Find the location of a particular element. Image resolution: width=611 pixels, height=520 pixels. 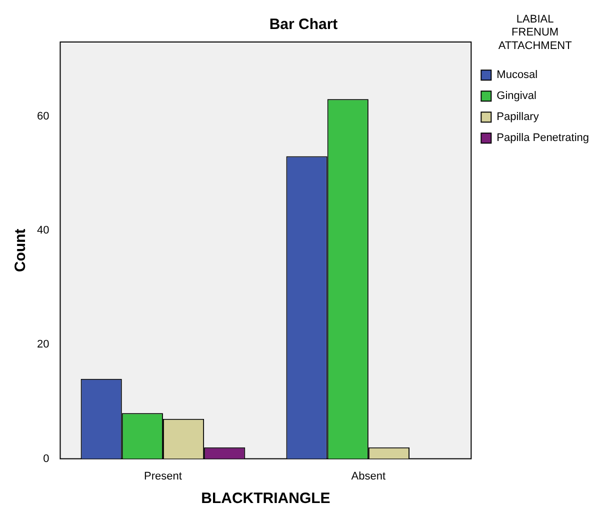

y-tick-label: 40 is located at coordinates (43, 230).